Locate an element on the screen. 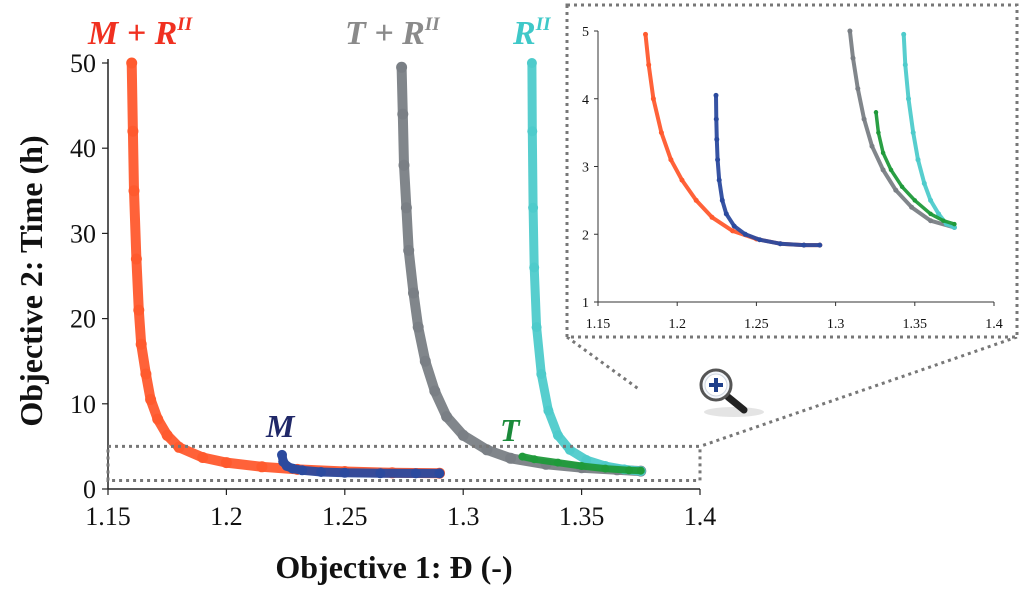  inset-y-tick-label: 5 is located at coordinates (585, 32).